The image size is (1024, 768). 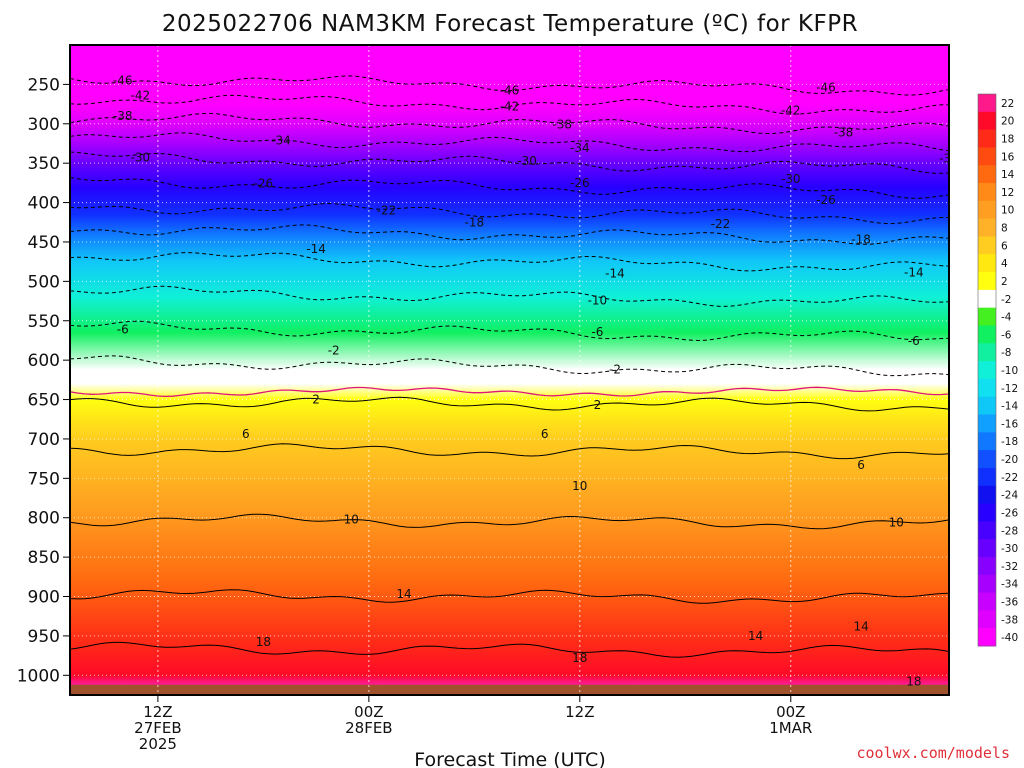 I want to click on contour-label: -42, so click(x=510, y=106).